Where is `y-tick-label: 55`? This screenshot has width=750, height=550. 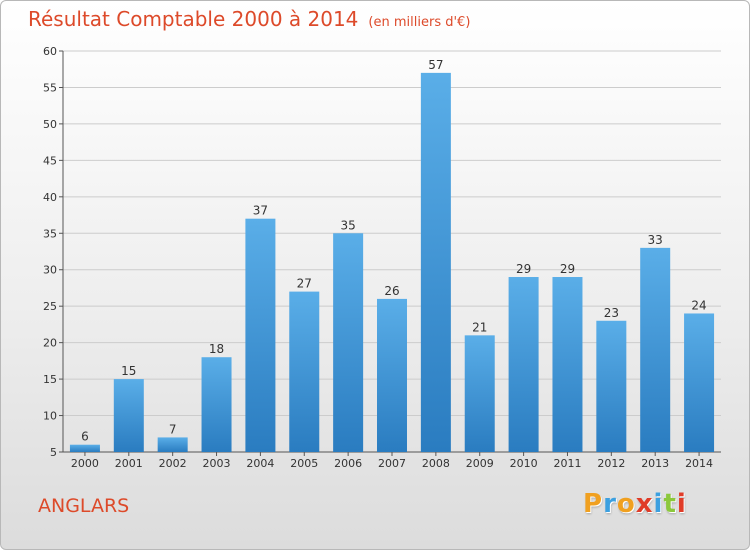
y-tick-label: 55 is located at coordinates (50, 87).